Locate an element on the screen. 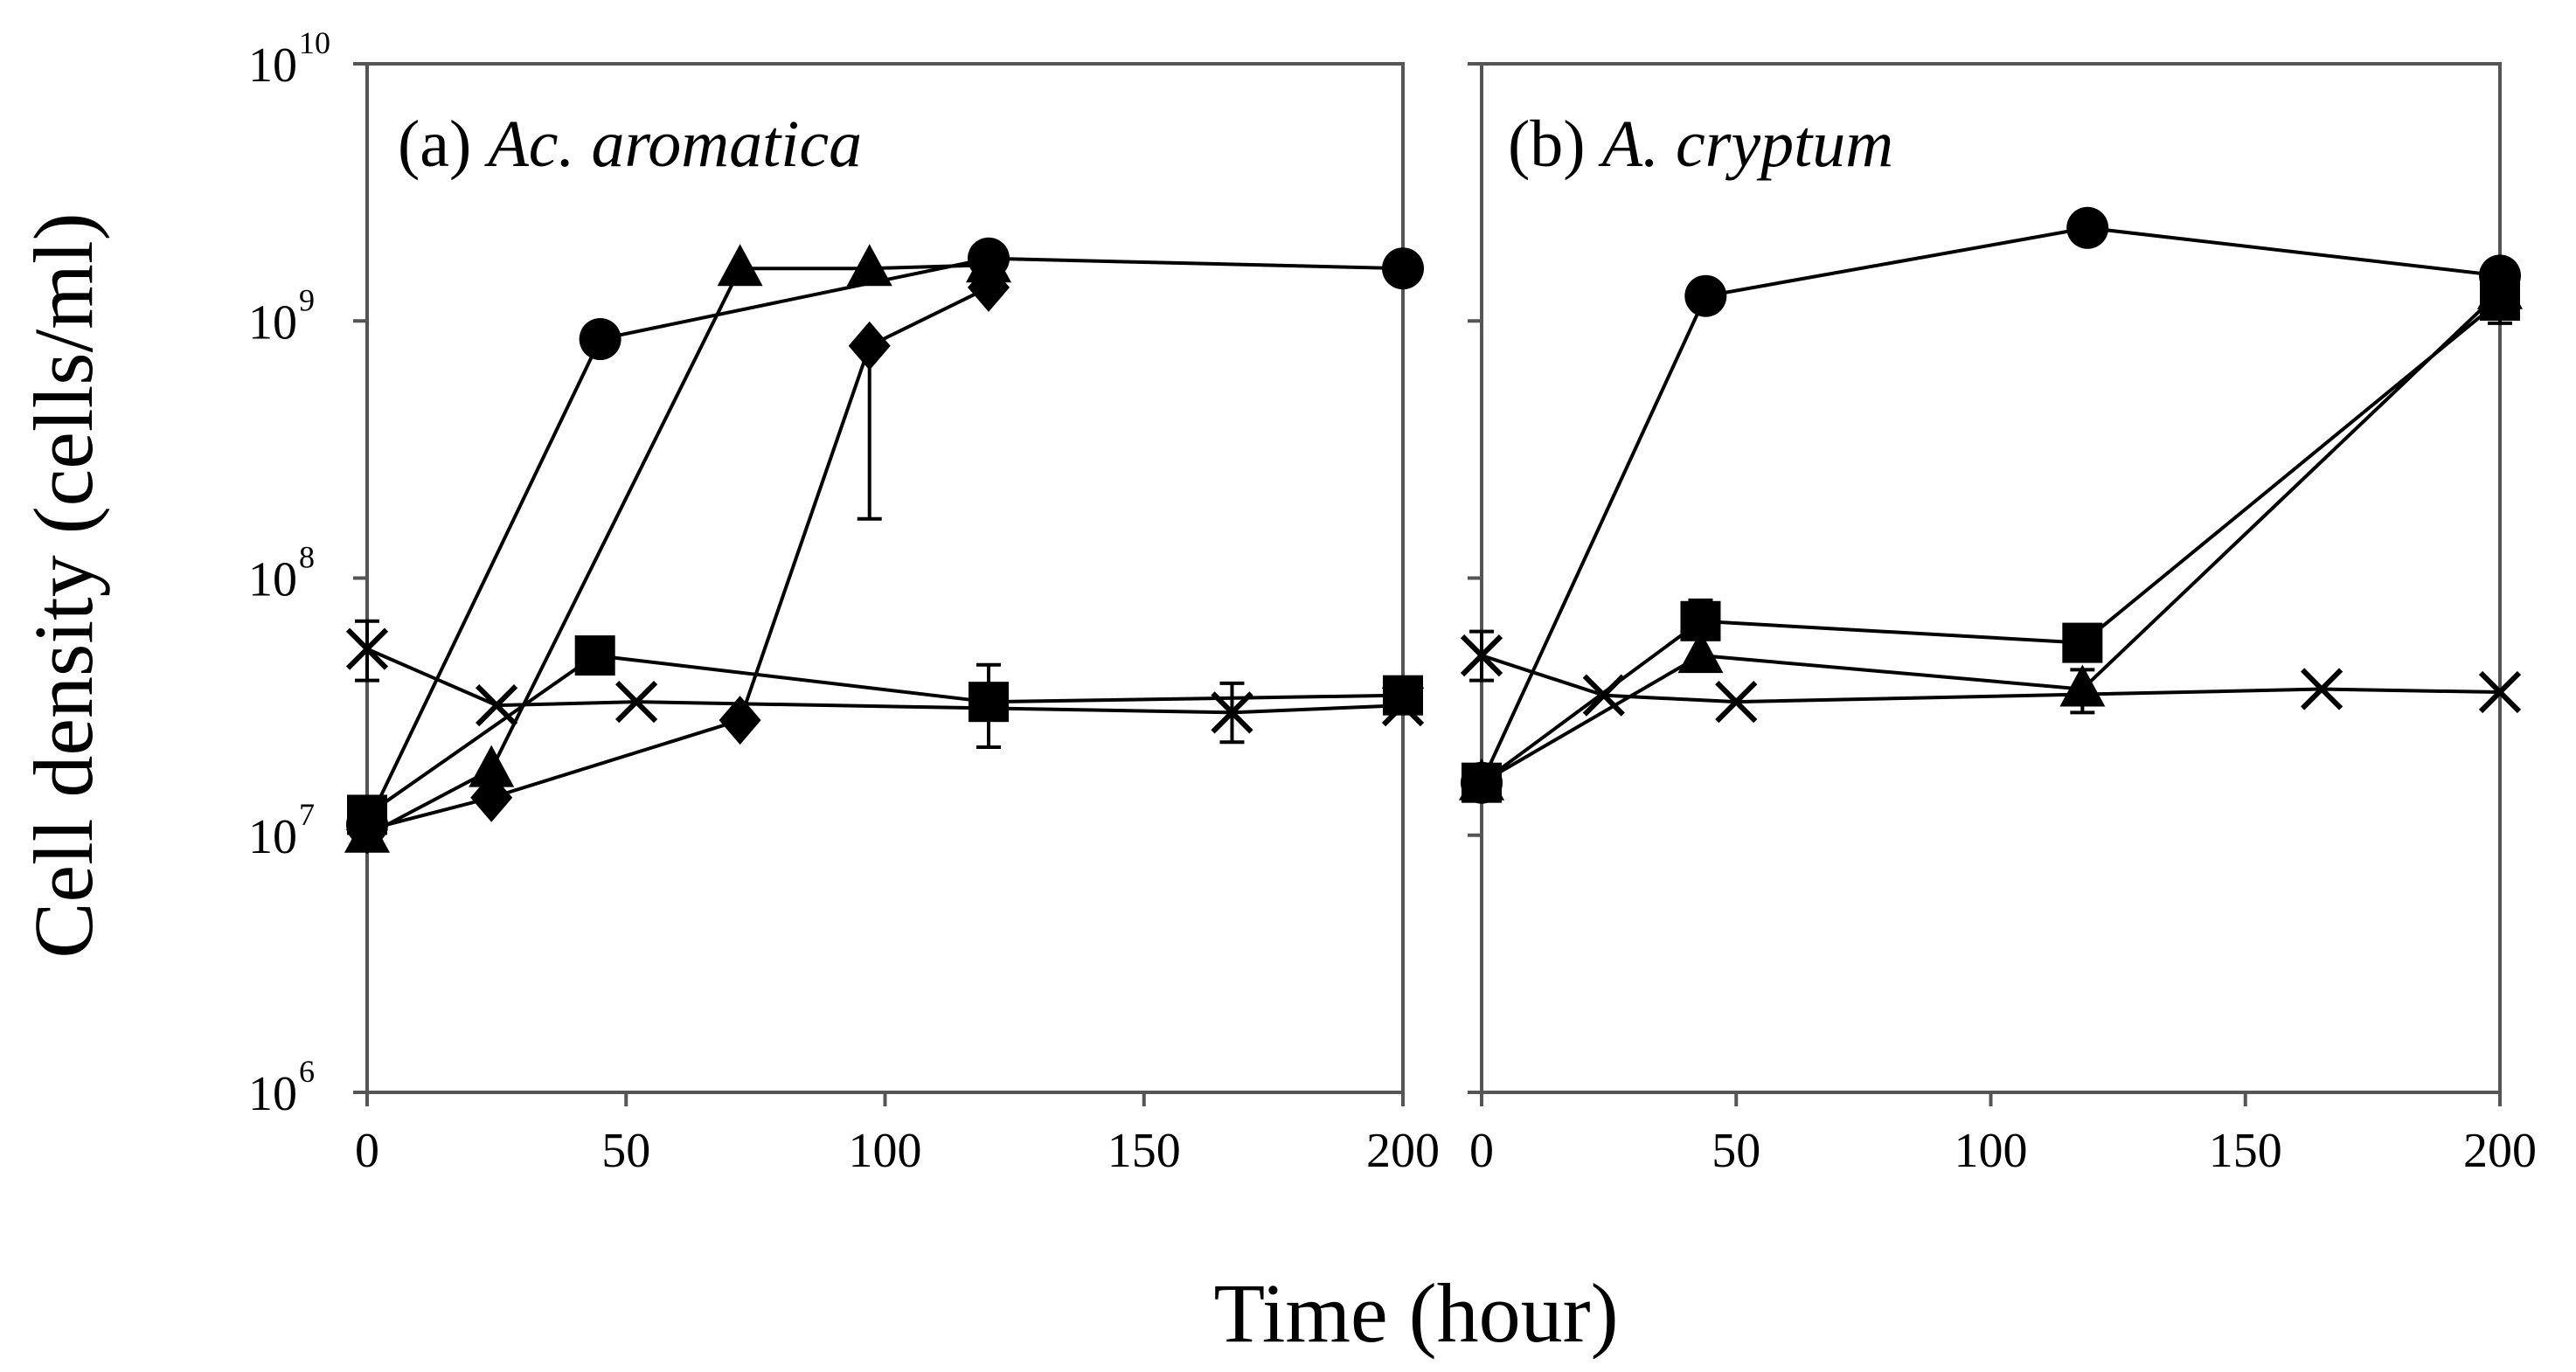  panel-title-prefix: (b) is located at coordinates (1555, 144).